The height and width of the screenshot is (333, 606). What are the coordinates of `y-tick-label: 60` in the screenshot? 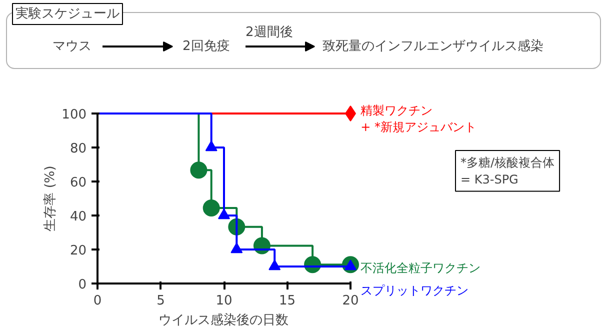 It's located at (78, 183).